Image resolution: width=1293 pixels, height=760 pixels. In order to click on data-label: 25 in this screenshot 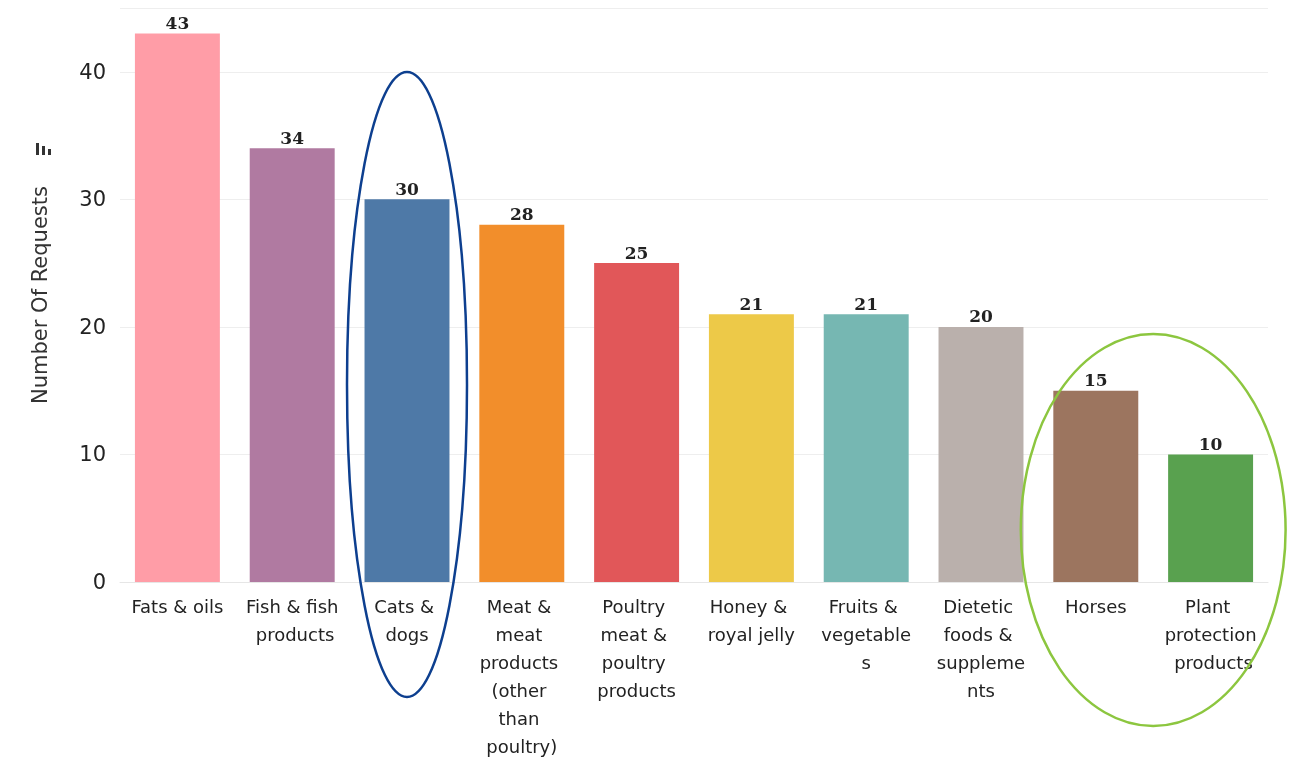, I will do `click(636, 252)`.